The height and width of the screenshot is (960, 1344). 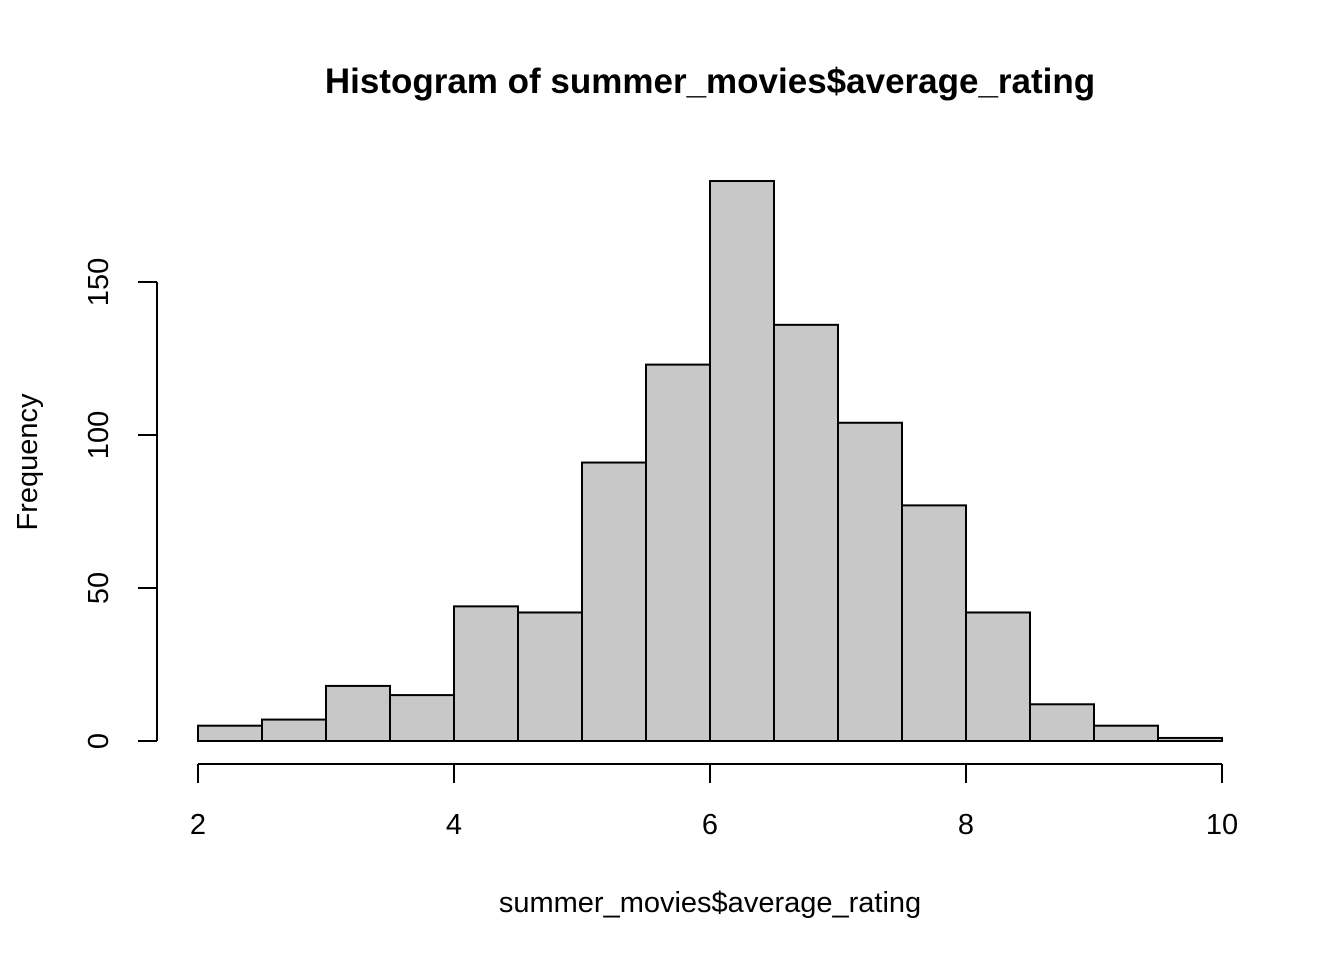 I want to click on x-tick-label: 8, so click(x=966, y=825).